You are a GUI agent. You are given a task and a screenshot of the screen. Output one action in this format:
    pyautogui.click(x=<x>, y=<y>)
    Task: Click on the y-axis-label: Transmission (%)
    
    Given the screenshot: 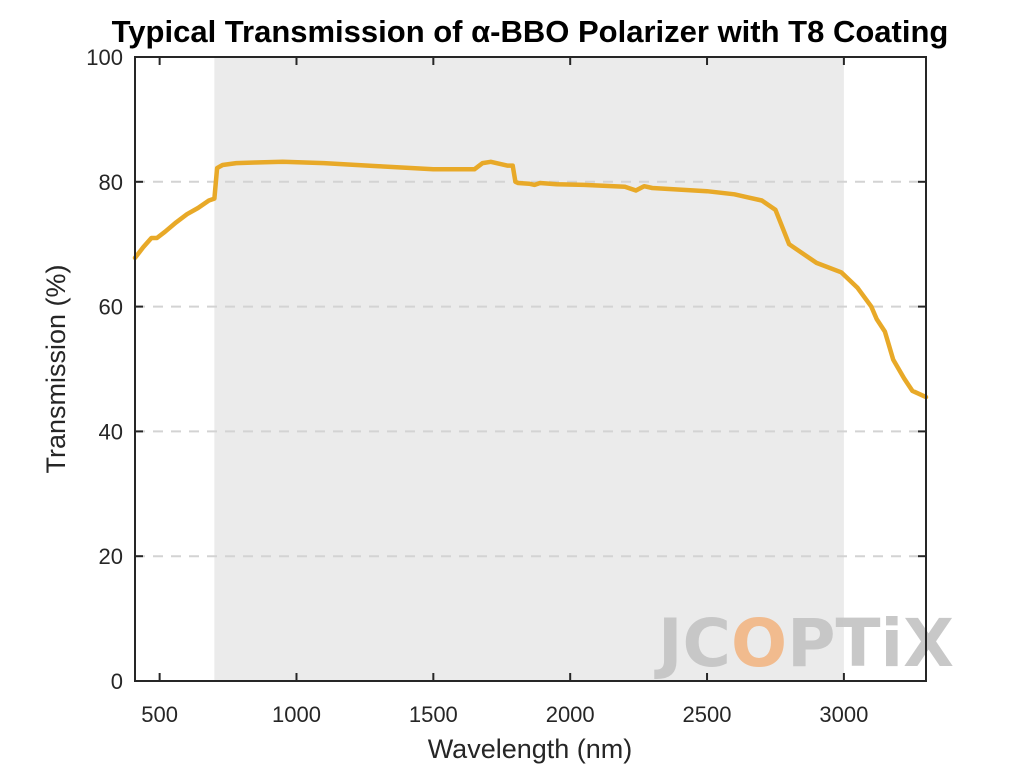 What is the action you would take?
    pyautogui.click(x=56, y=368)
    